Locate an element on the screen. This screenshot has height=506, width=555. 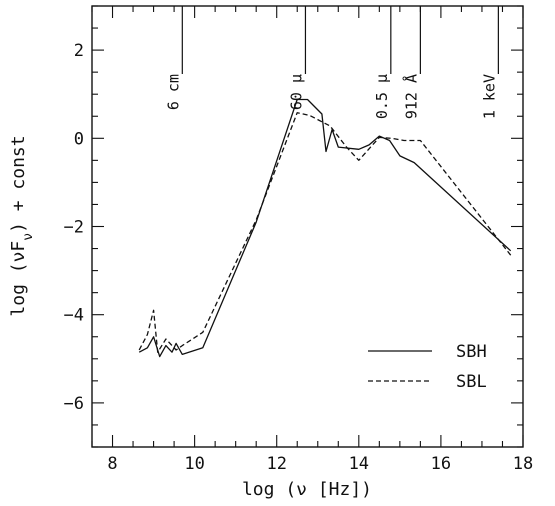
band-marker-label: 912 Å is located at coordinates (410, 96).